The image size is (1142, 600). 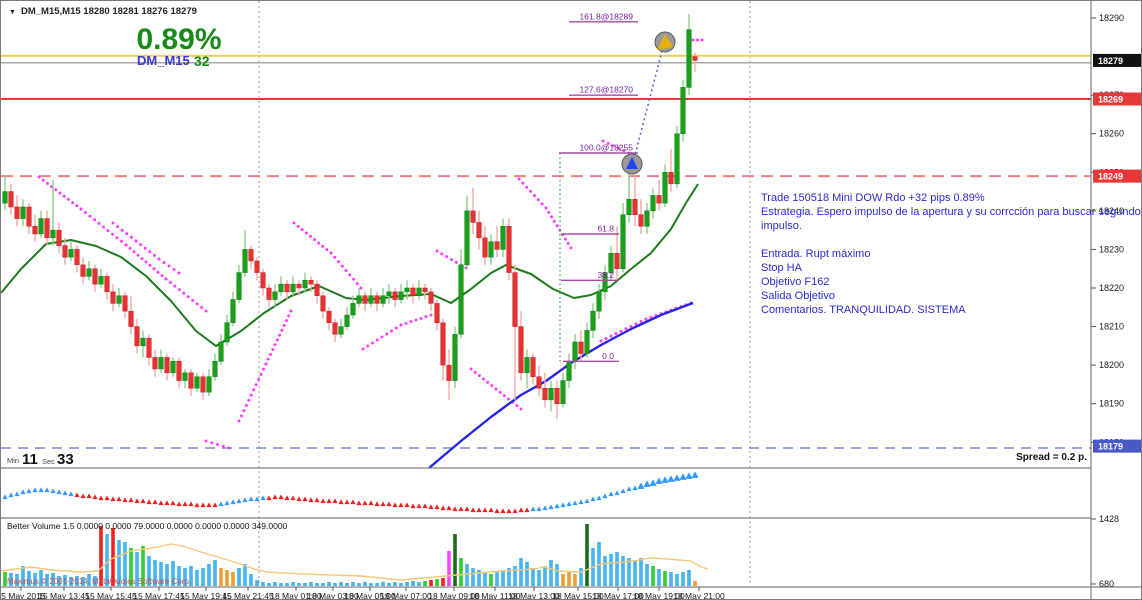 What do you see at coordinates (1110, 61) in the screenshot?
I see `price-badge-label: 18279` at bounding box center [1110, 61].